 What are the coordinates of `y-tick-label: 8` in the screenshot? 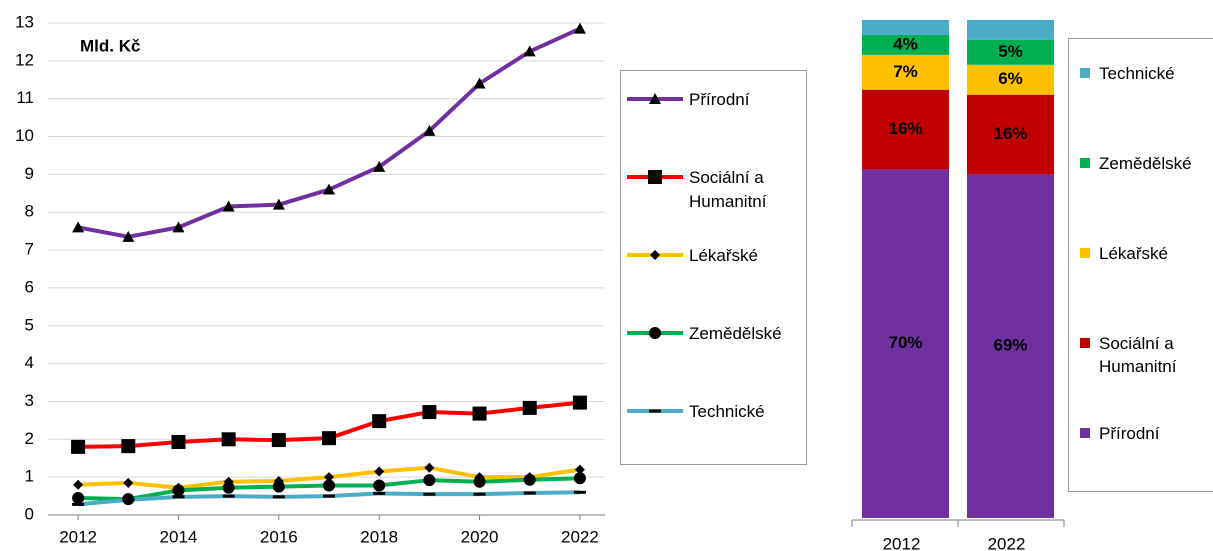 It's located at (29, 211).